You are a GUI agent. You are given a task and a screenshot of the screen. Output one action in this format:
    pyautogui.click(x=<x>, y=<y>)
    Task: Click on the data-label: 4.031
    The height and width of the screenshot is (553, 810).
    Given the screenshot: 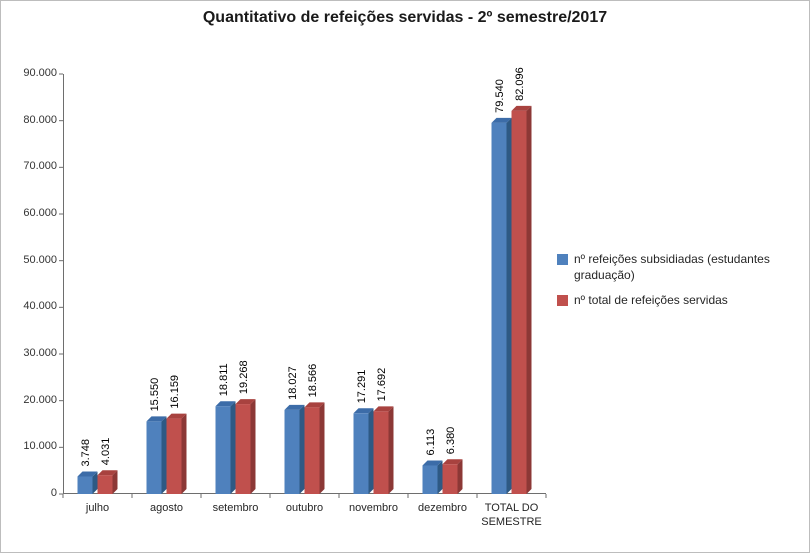 What is the action you would take?
    pyautogui.click(x=106, y=452)
    